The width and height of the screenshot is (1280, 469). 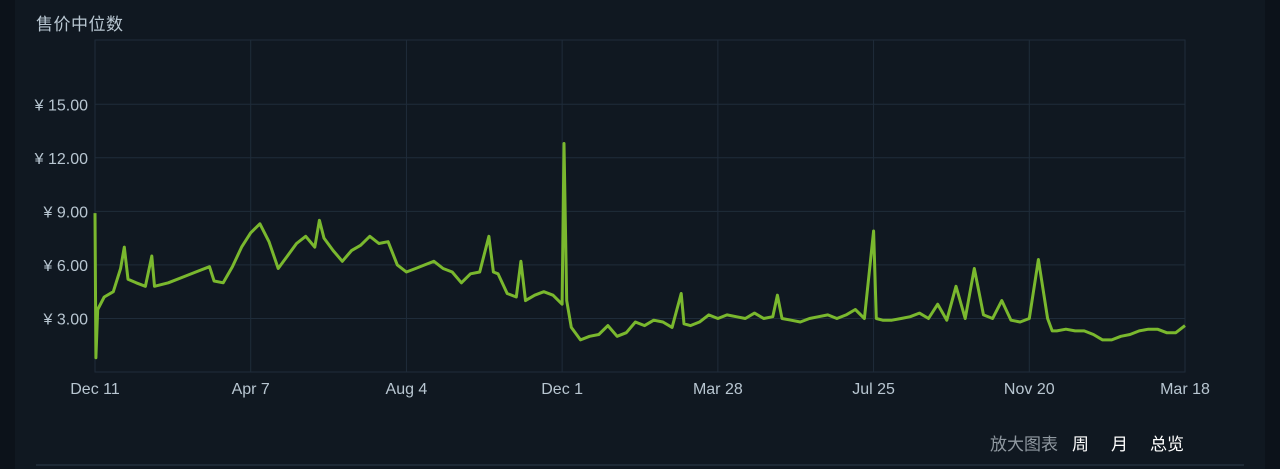 What do you see at coordinates (95, 389) in the screenshot?
I see `x-tick-label: Dec 11` at bounding box center [95, 389].